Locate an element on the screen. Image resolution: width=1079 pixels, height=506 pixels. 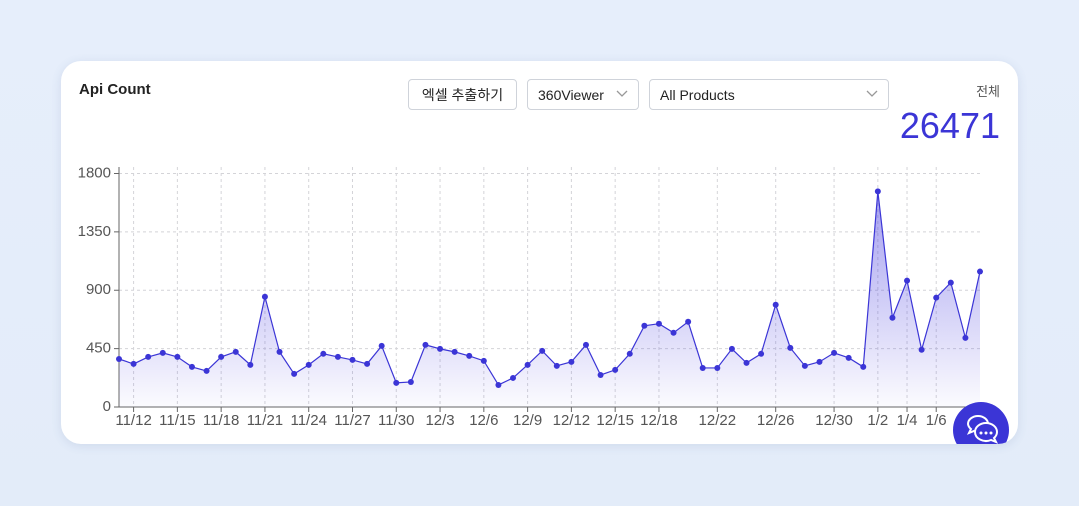
y-tick-label: 450 is located at coordinates (98, 348).